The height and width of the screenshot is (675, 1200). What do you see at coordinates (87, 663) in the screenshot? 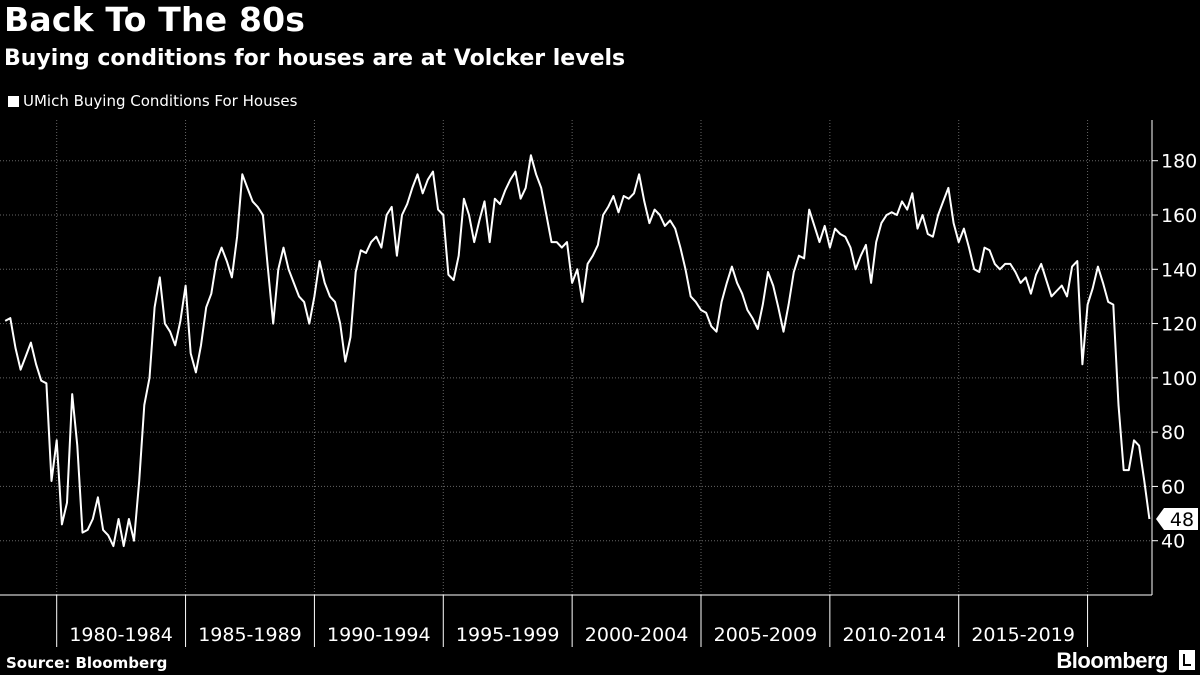
I see `source-note: Source: Bloomberg` at bounding box center [87, 663].